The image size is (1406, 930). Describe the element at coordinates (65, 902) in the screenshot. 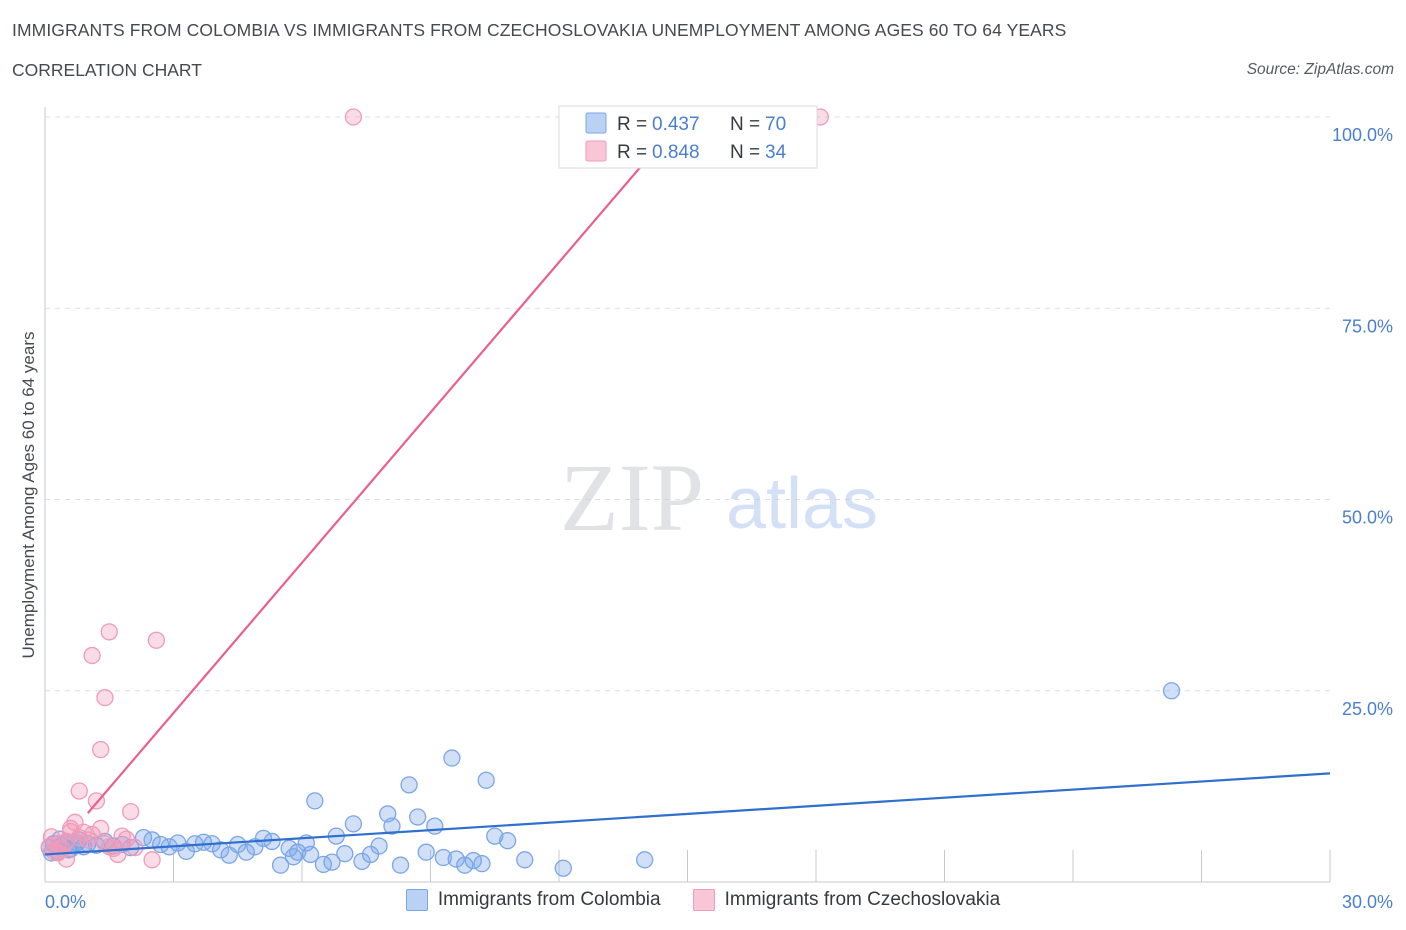

I see `x-tick-label: 0.0%` at that location.